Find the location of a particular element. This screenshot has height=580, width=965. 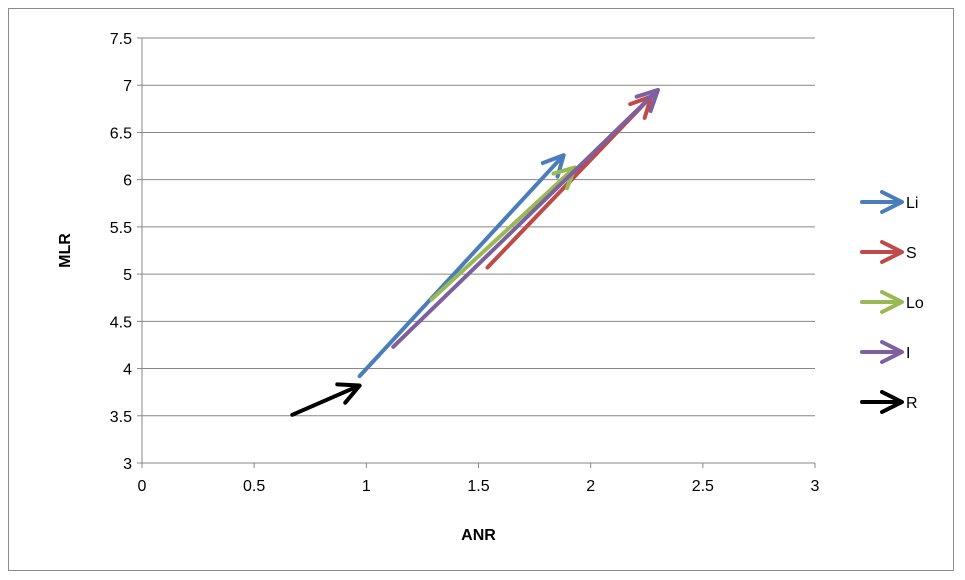

legend-label: Li is located at coordinates (912, 203).